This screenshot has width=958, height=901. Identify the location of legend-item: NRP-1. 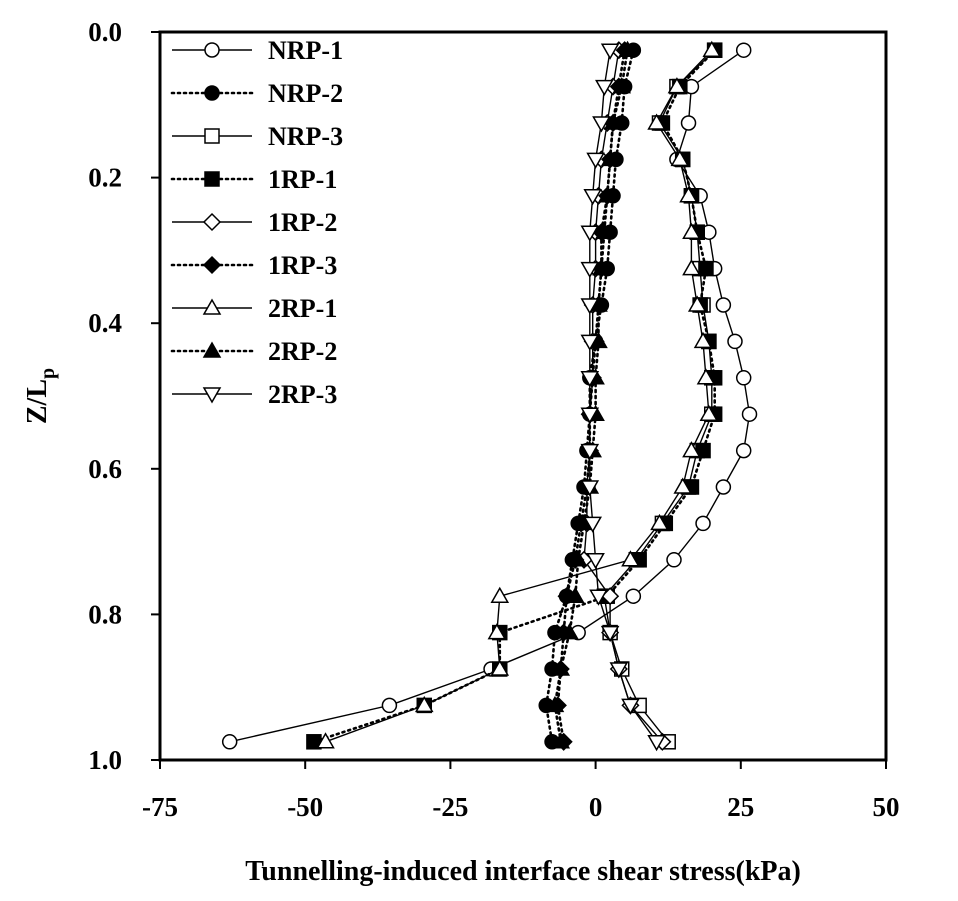
(257, 50).